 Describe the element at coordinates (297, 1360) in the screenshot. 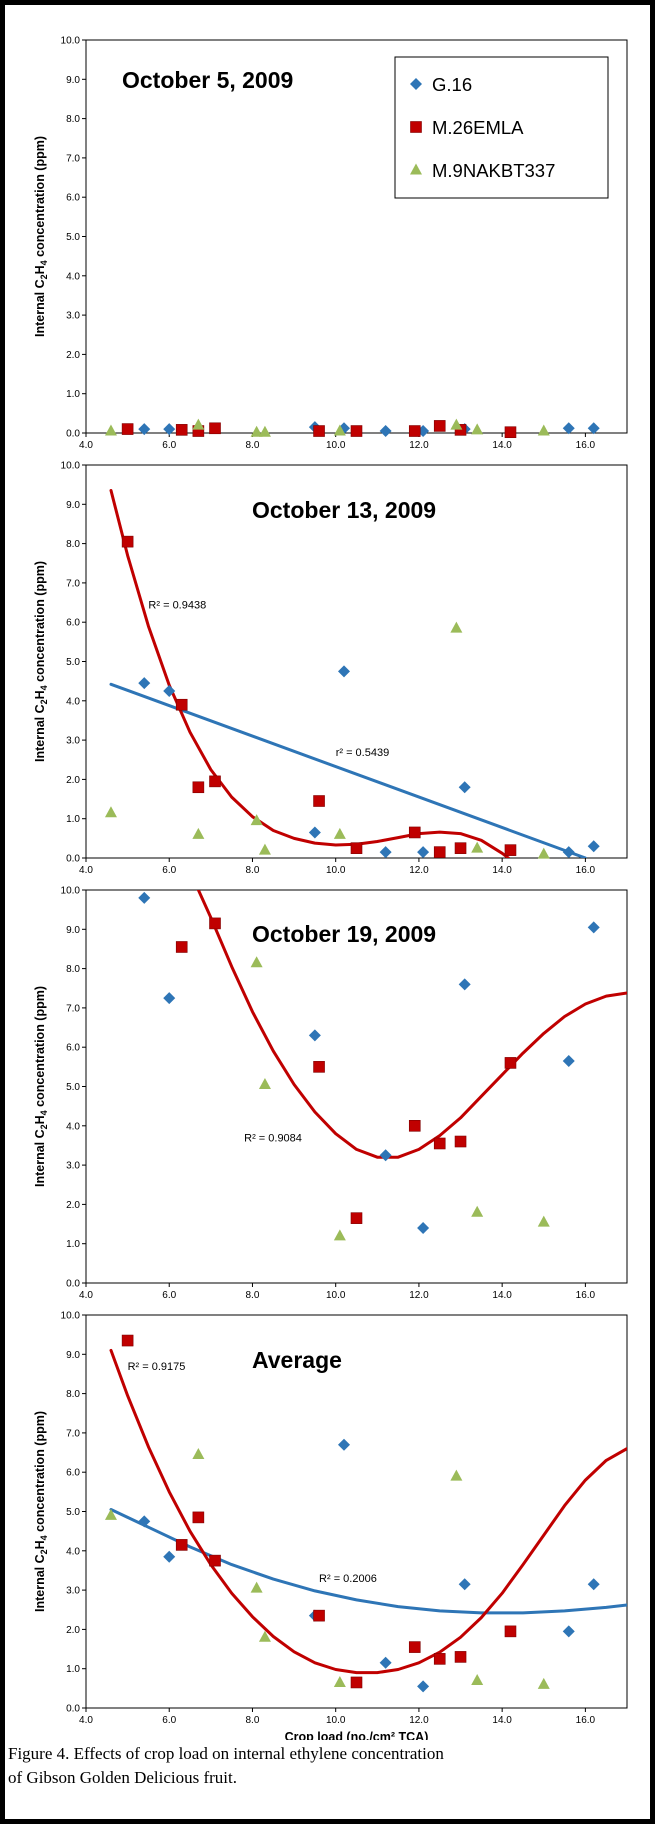

I see `chart-title: Average` at that location.